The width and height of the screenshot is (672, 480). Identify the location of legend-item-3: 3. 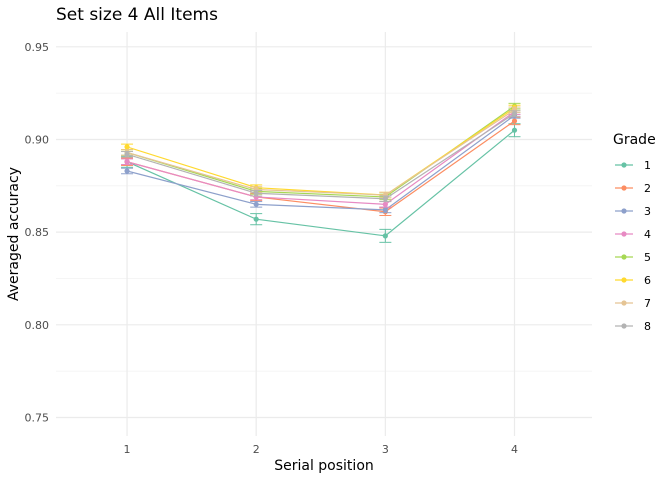
(633, 211).